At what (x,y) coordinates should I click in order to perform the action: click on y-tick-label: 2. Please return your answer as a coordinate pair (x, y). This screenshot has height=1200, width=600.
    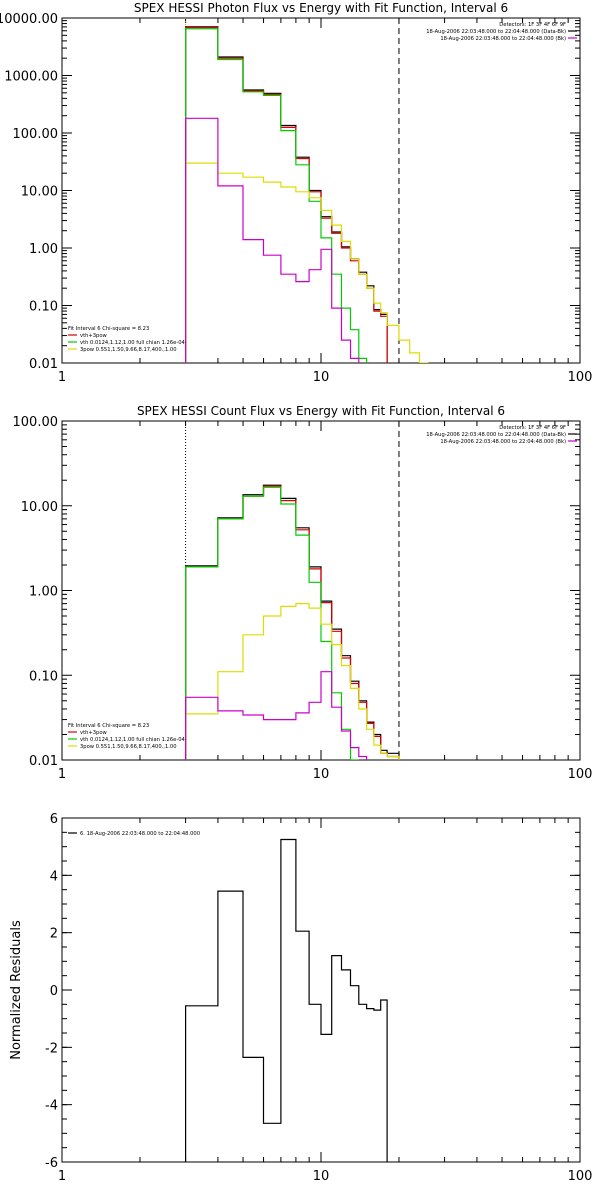
    Looking at the image, I should click on (54, 934).